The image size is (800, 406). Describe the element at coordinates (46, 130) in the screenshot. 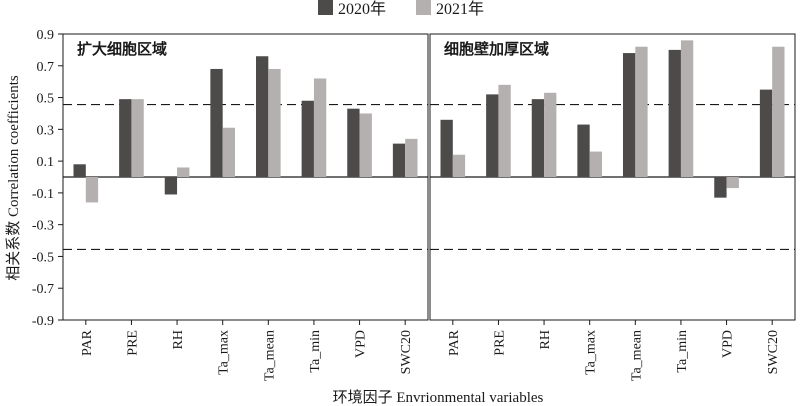

I see `y-tick-label: 0.3` at that location.